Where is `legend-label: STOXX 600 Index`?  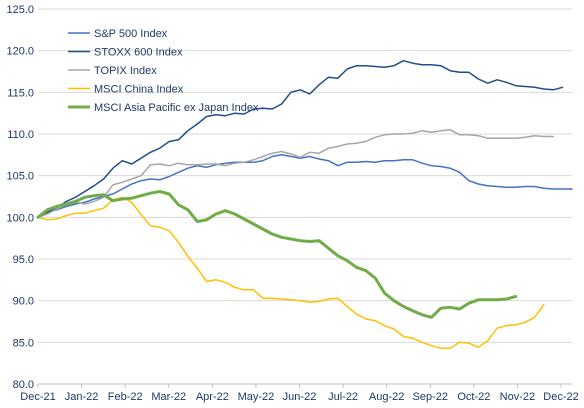
legend-label: STOXX 600 Index is located at coordinates (138, 53).